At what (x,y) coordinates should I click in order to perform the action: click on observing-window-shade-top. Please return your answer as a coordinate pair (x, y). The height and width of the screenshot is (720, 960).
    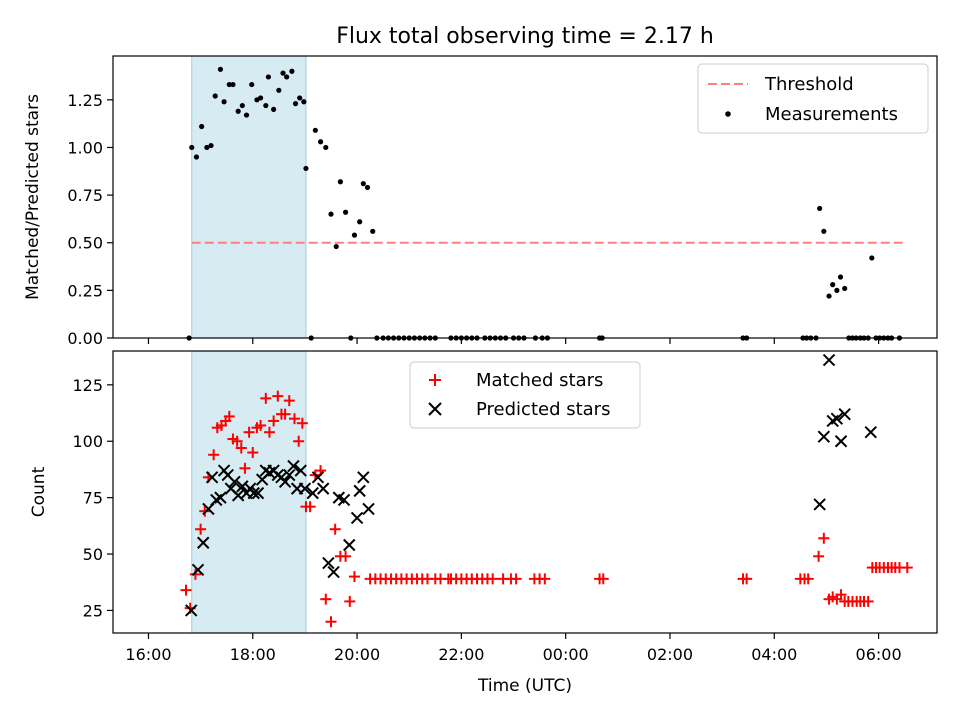
    Looking at the image, I should click on (249, 197).